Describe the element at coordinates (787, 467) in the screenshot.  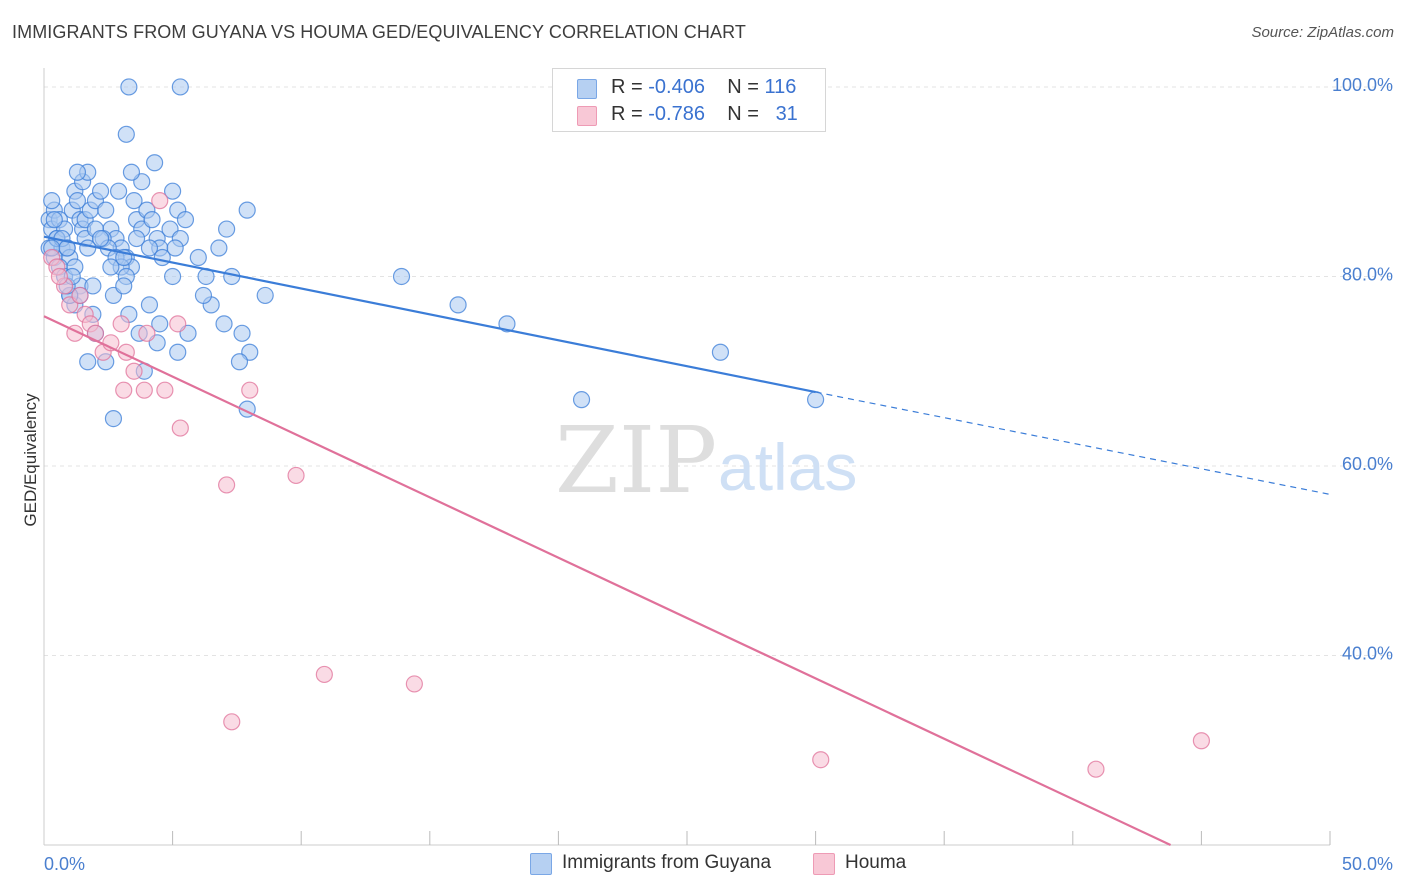
I see `watermark-atlas: atlas` at that location.